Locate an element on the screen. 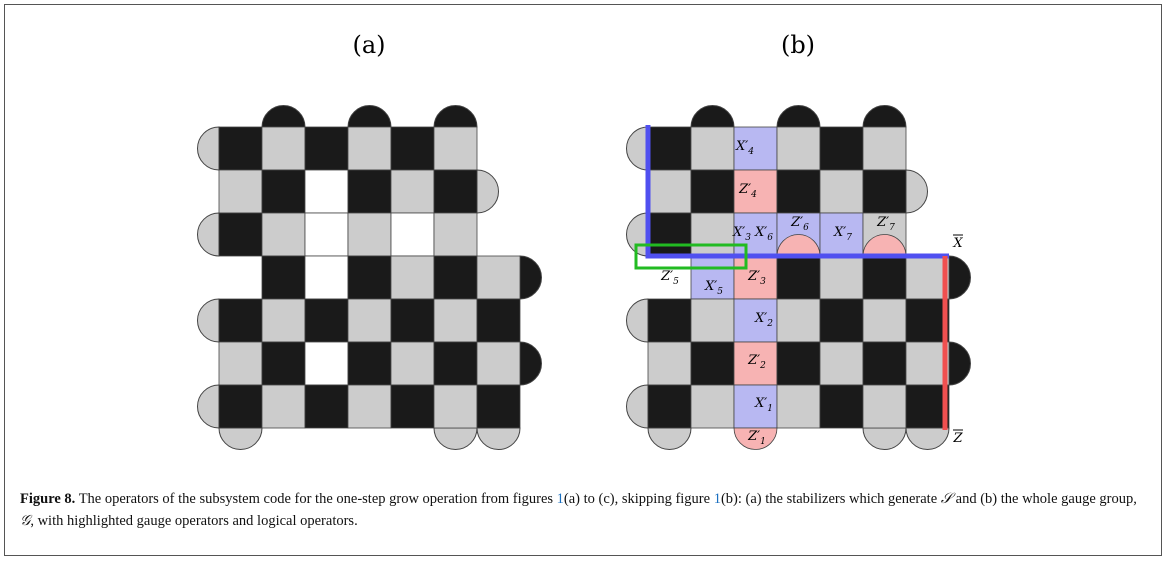 This screenshot has height=564, width=1168. operator-index: 1 is located at coordinates (763, 442).